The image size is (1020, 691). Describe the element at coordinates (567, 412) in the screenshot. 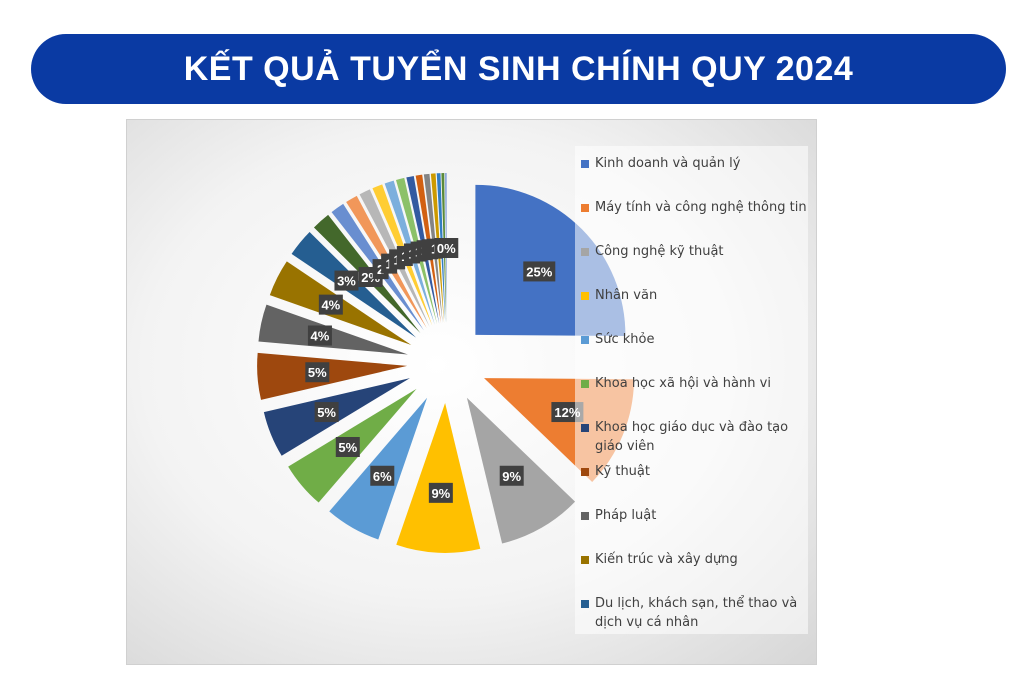

I see `svg-text: 12%` at that location.